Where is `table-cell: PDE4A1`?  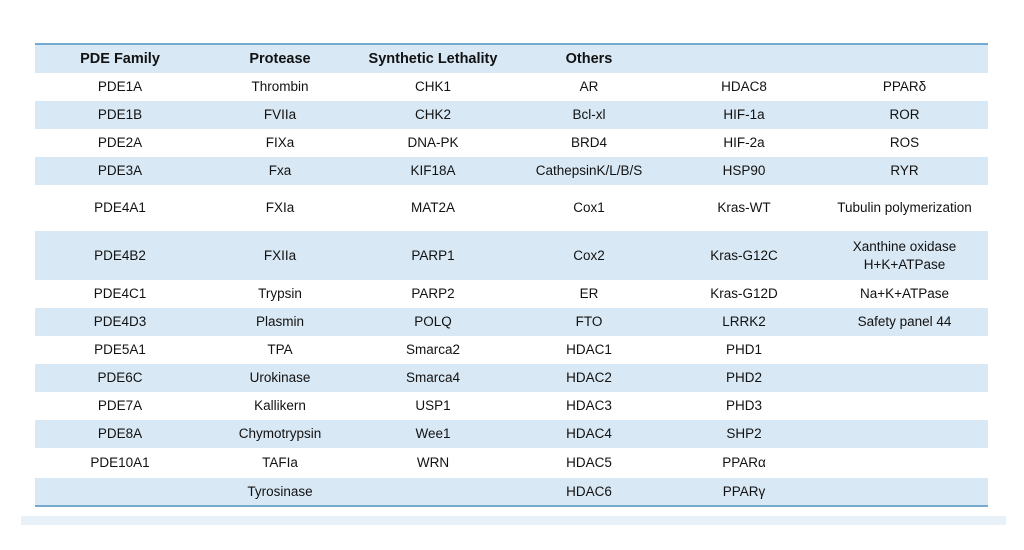
table-cell: PDE4A1 is located at coordinates (120, 207).